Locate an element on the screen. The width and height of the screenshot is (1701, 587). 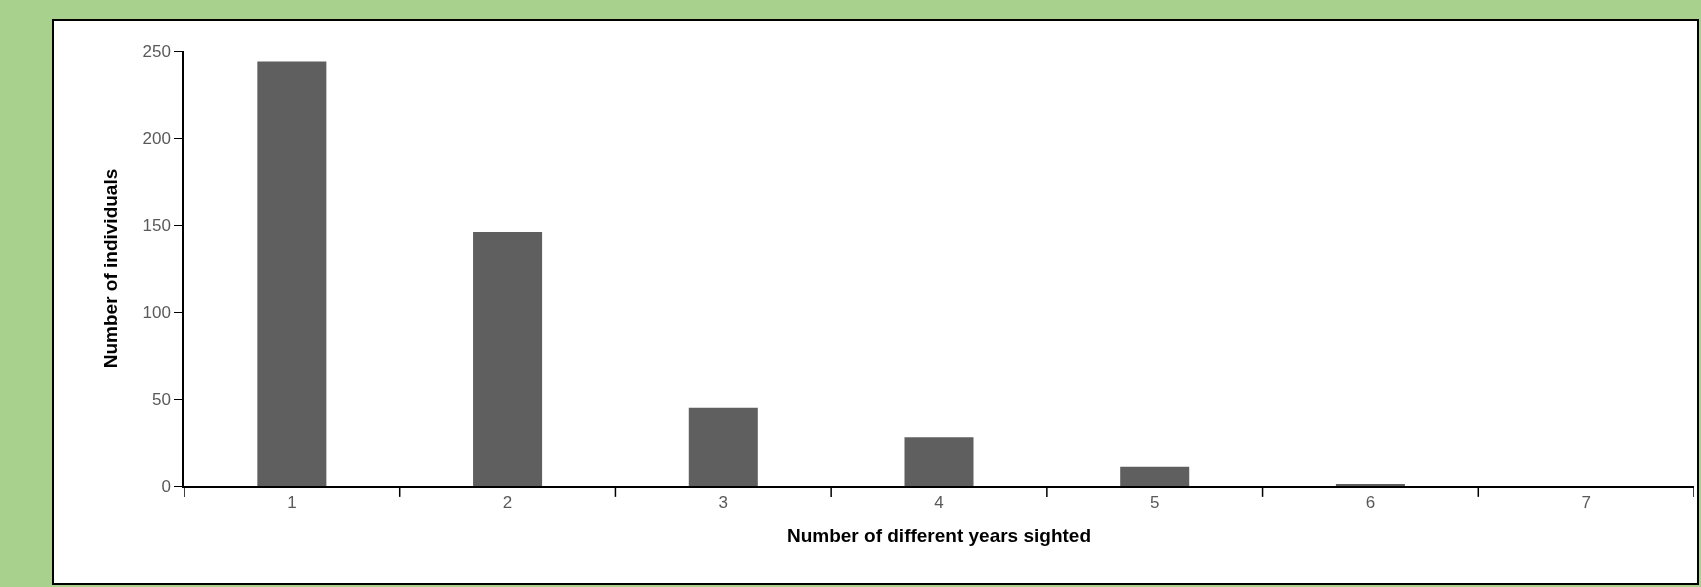
y-tick-label: 200 is located at coordinates (156, 138).